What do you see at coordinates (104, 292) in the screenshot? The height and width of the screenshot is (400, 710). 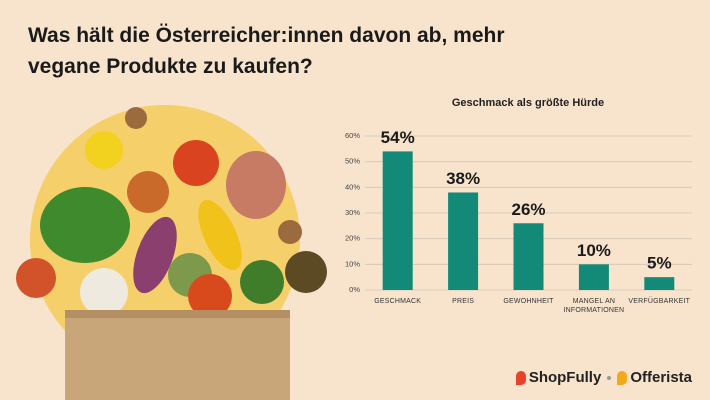 I see `cauliflower` at bounding box center [104, 292].